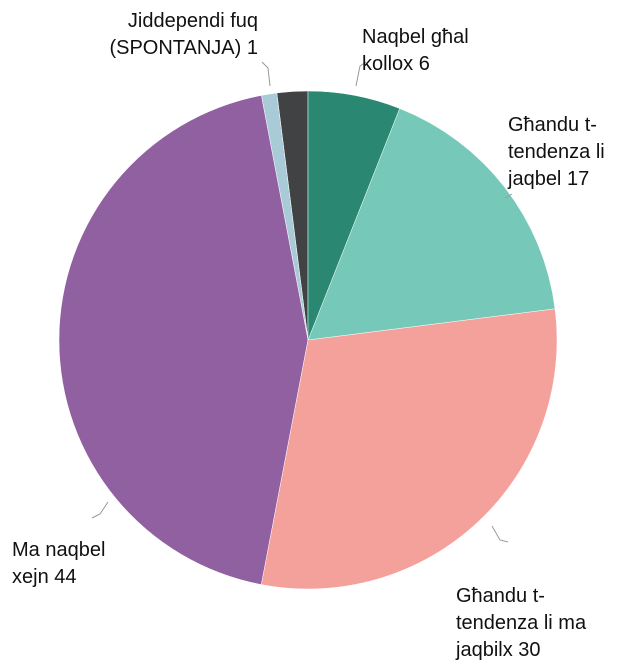 The height and width of the screenshot is (671, 641). I want to click on slice-value: 44, so click(65, 577).